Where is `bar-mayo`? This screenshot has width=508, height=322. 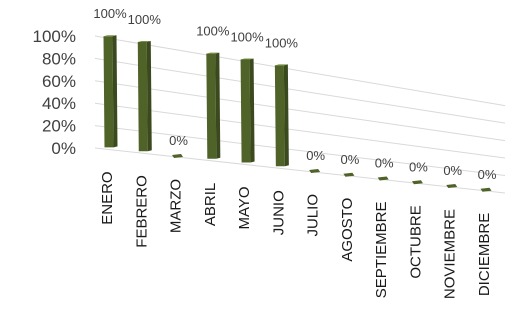 bar-mayo is located at coordinates (247, 110).